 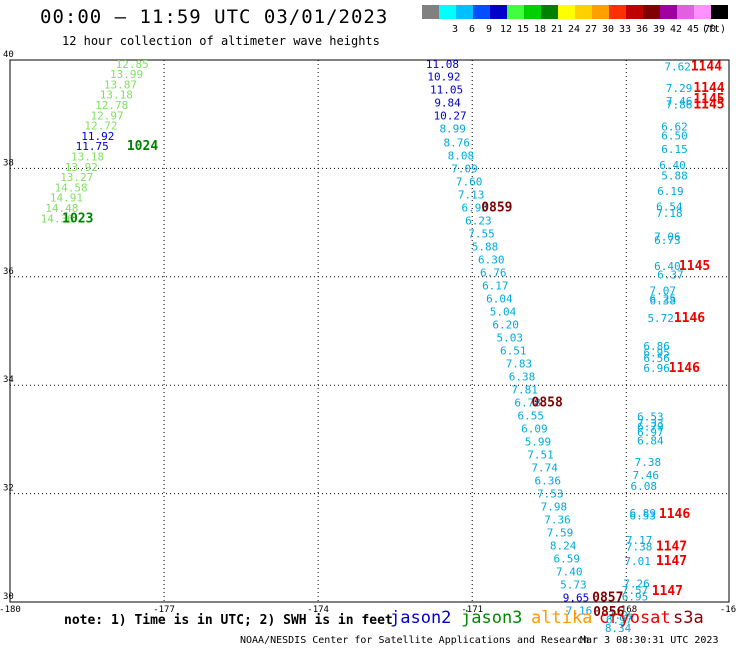 What do you see at coordinates (635, 590) in the screenshot?
I see `wave-height-value: 7.57` at bounding box center [635, 590].